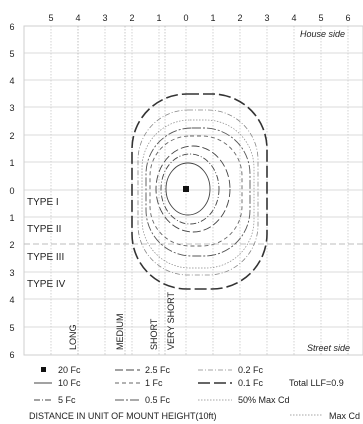 The image size is (363, 424). I want to click on type-label: TYPE IV, so click(46, 284).